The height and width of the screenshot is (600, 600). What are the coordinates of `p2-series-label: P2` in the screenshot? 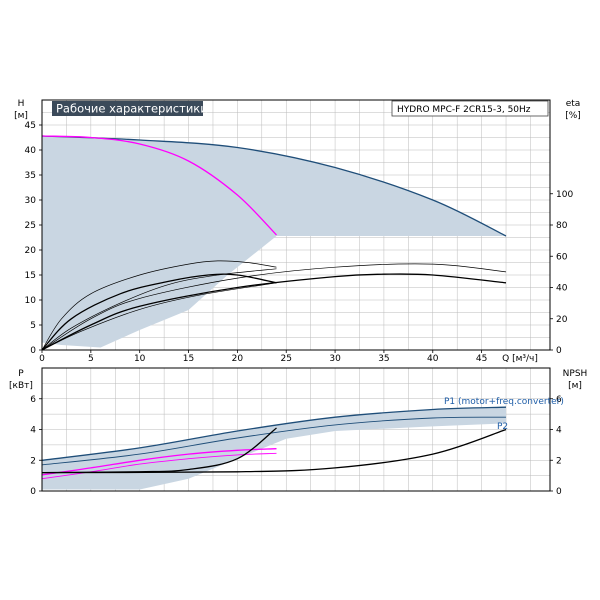 It's located at (502, 427).